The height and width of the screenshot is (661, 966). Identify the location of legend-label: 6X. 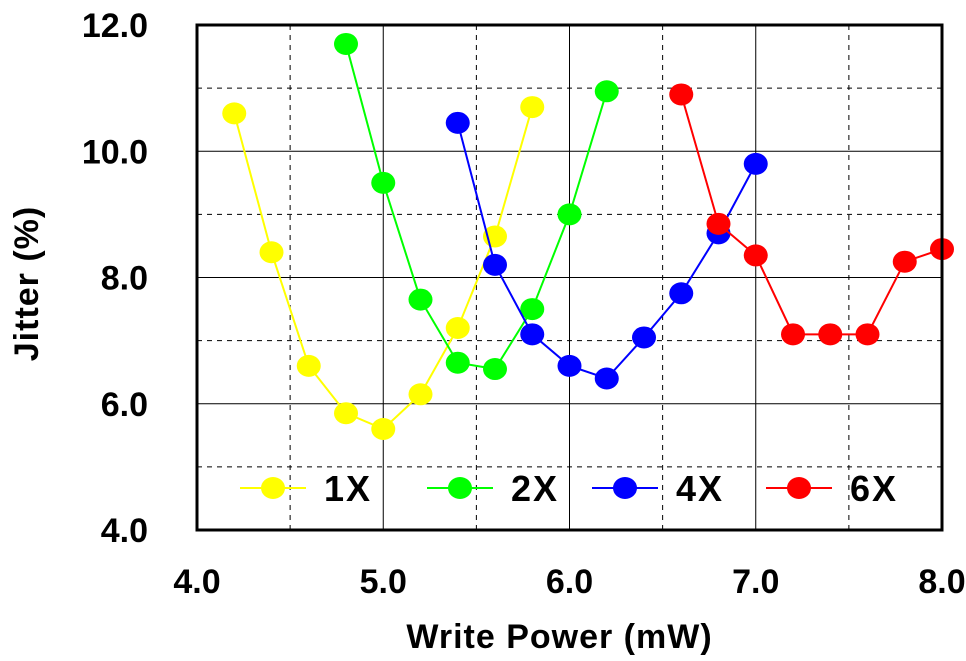
(874, 488).